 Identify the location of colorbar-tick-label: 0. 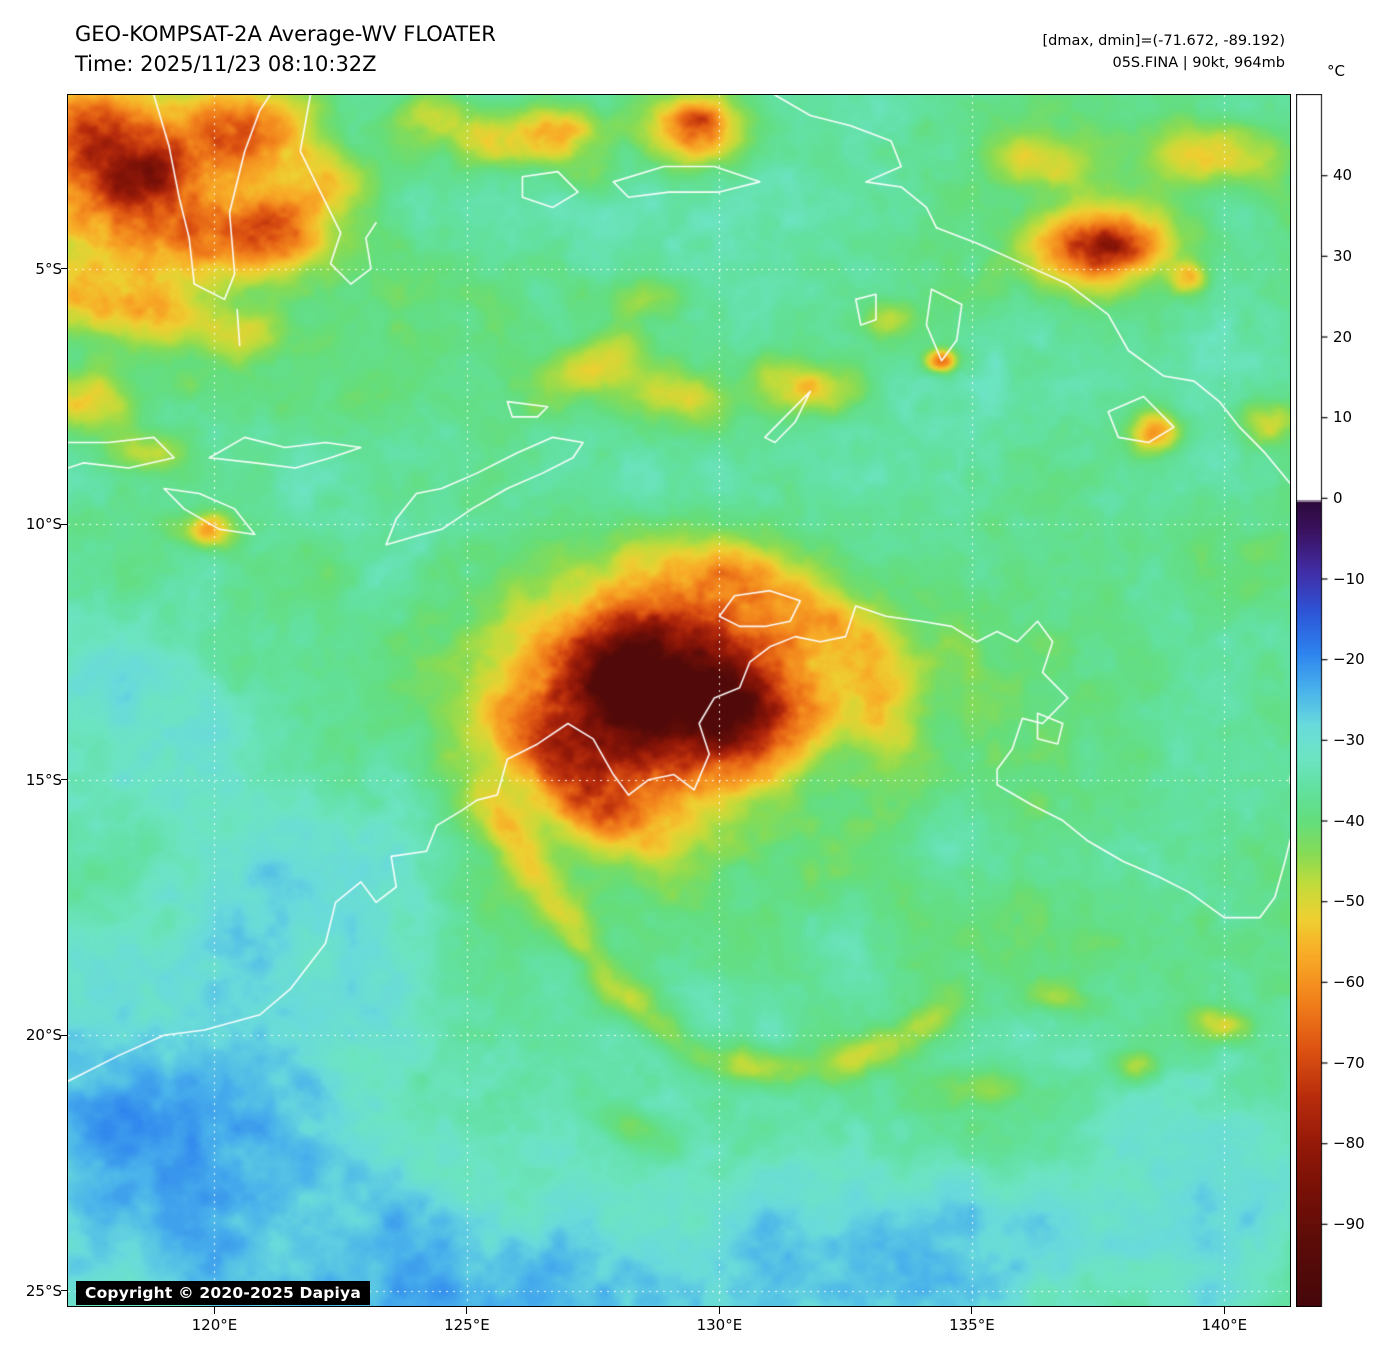
(1338, 497).